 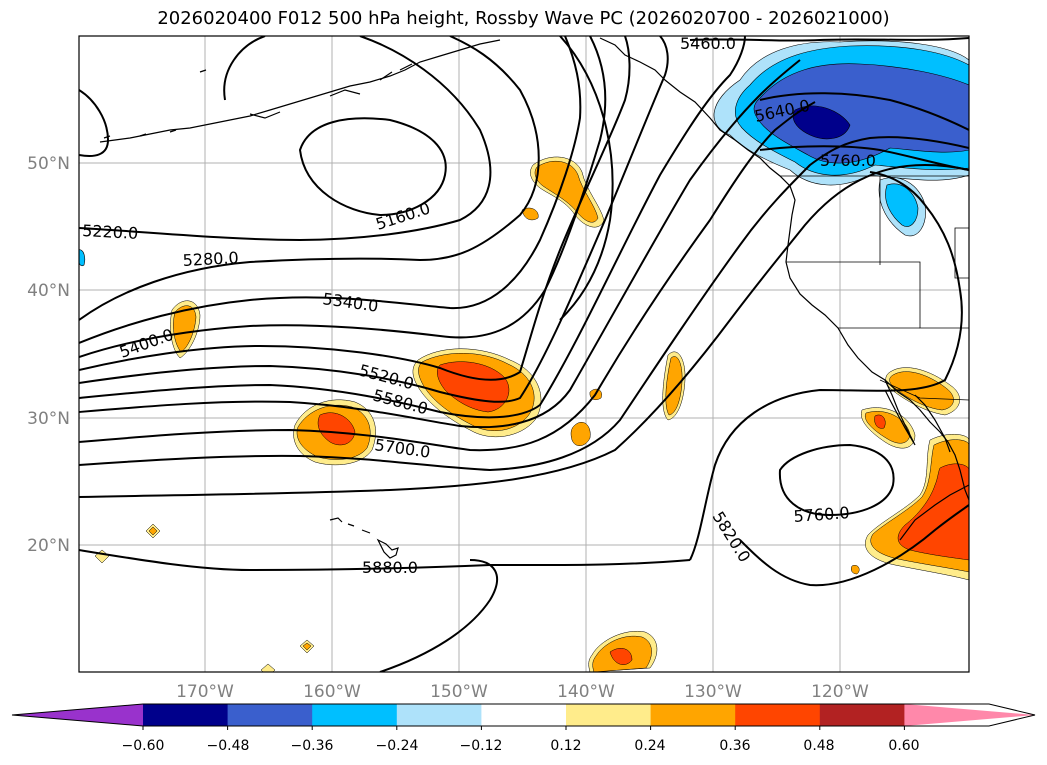 I want to click on lat-label: 50°N, so click(x=48, y=164).